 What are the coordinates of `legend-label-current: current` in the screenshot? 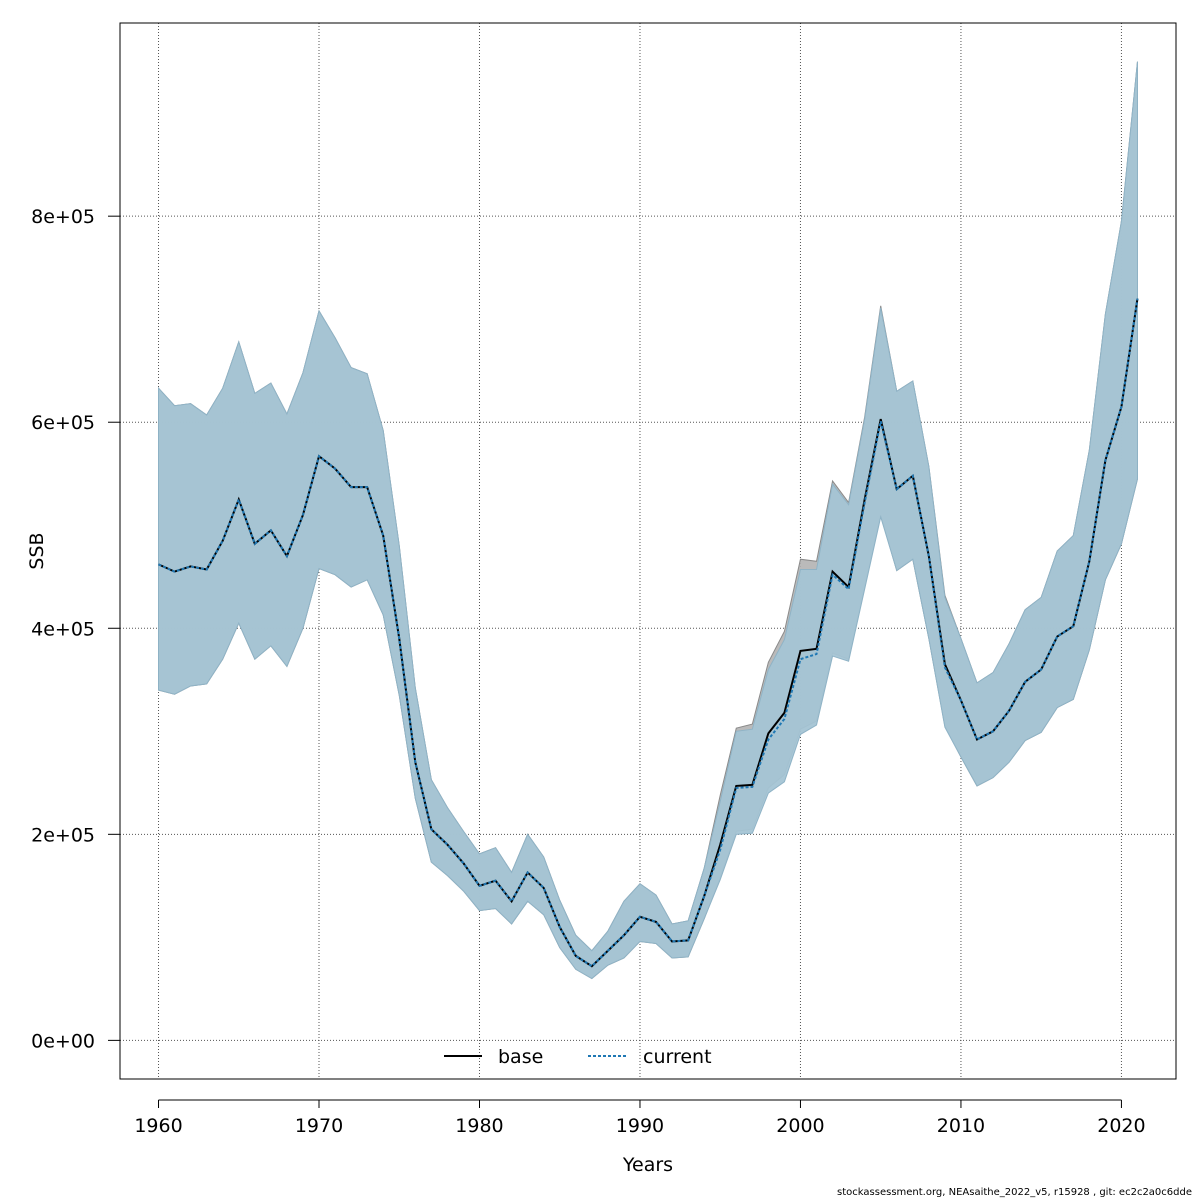 It's located at (677, 1057).